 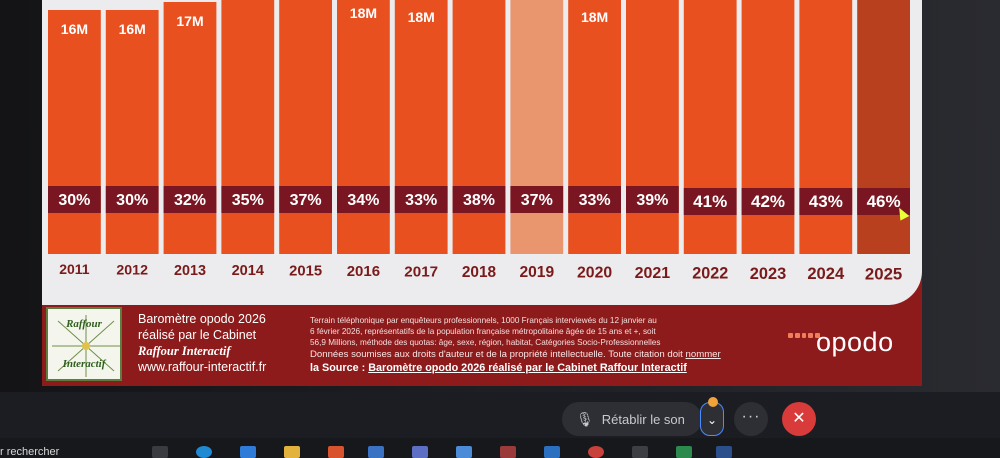 What do you see at coordinates (596, 452) in the screenshot?
I see `chrome-icon` at bounding box center [596, 452].